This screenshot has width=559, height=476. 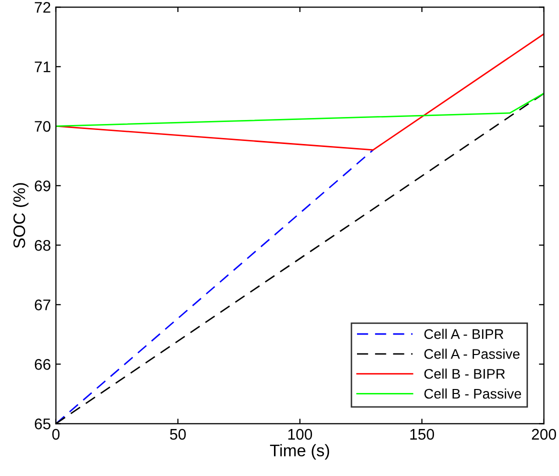 I want to click on legend-label: Cell A - BIPR, so click(x=464, y=333).